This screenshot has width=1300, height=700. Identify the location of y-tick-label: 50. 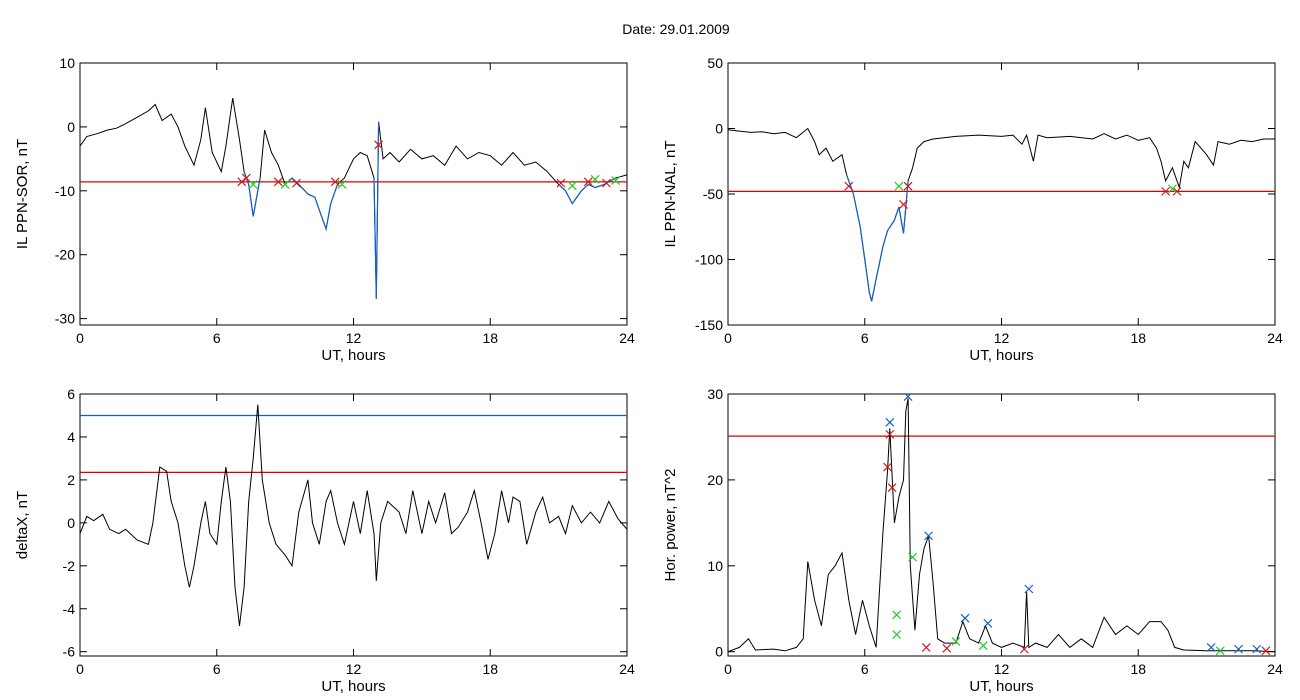
(715, 63).